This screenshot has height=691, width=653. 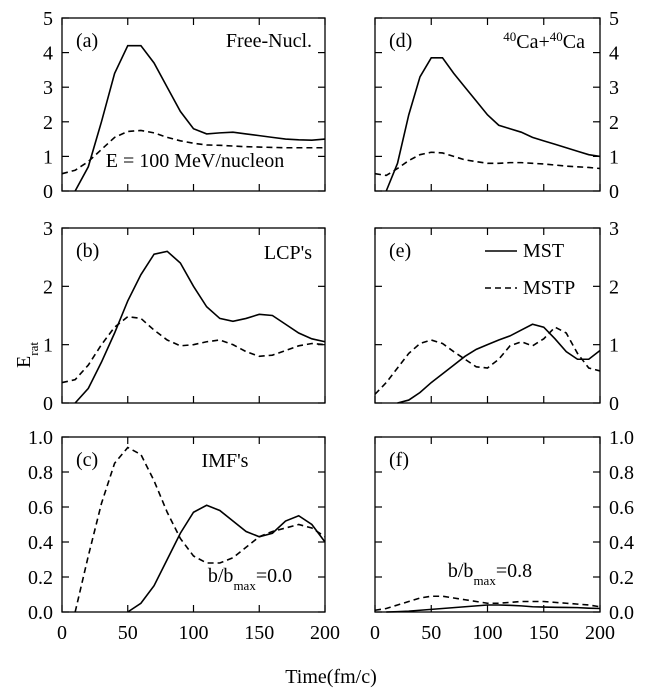 I want to click on annotation: LCP's, so click(x=288, y=253).